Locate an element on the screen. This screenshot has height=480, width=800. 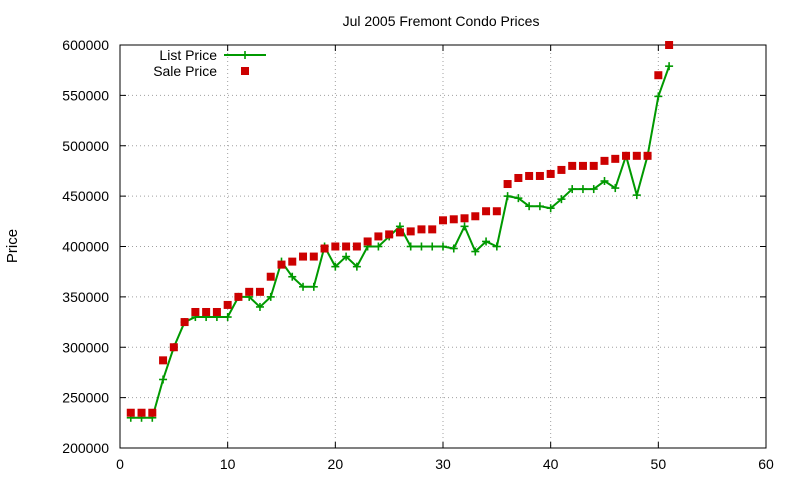
y-tick-label: 200000 is located at coordinates (85, 448).